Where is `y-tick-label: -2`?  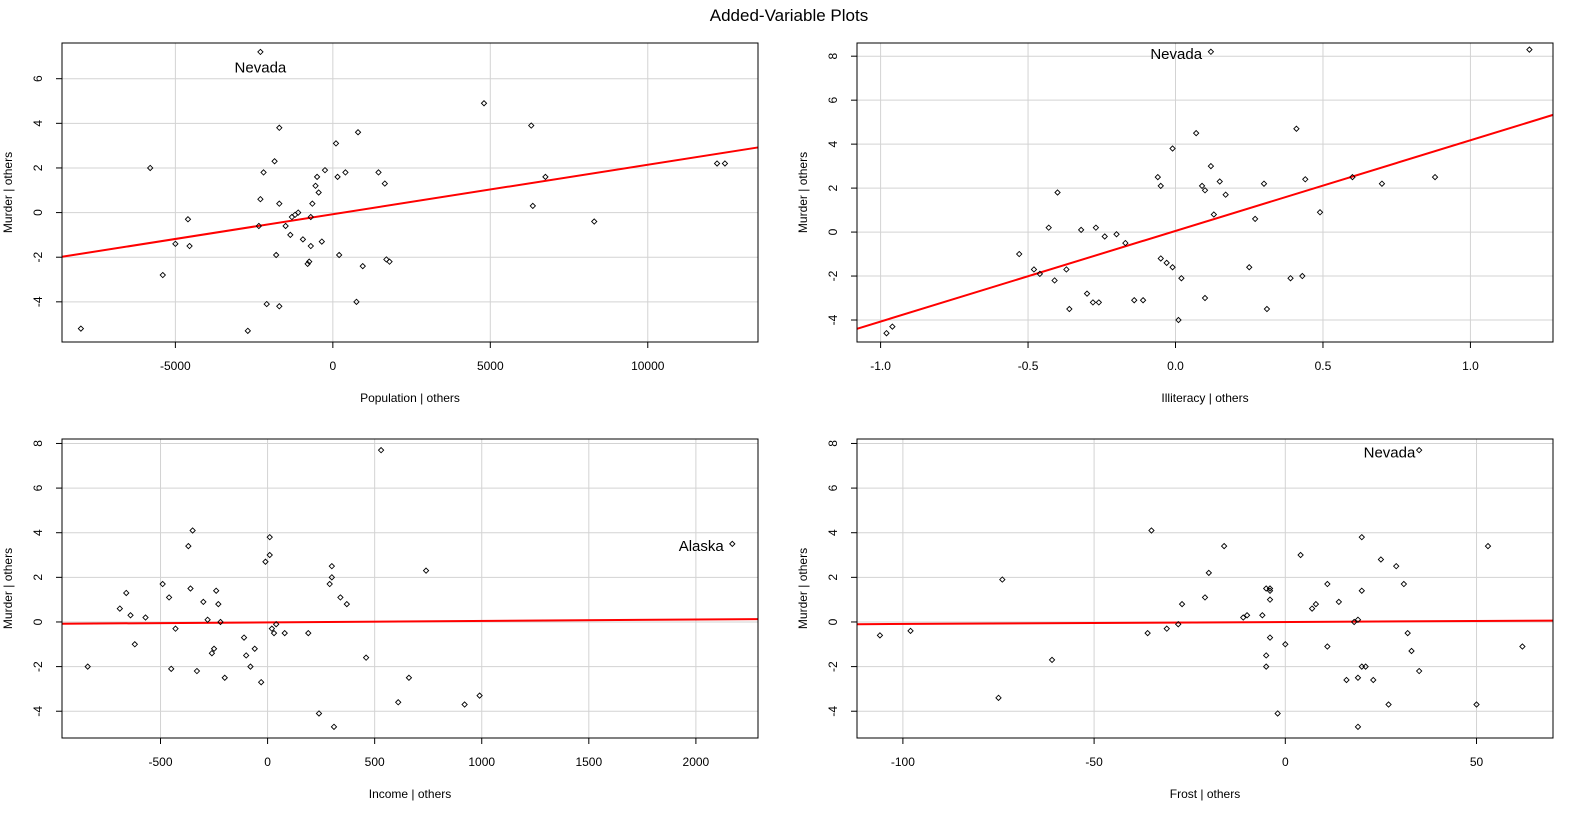 y-tick-label: -2 is located at coordinates (38, 257).